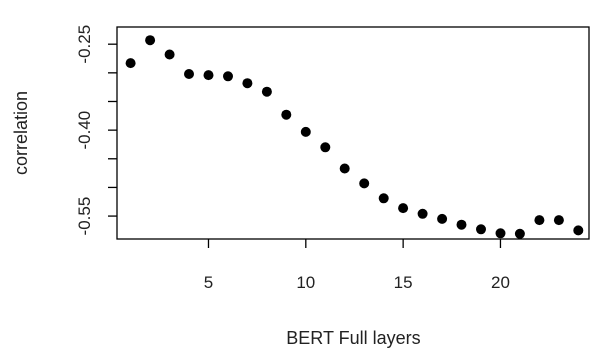  I want to click on x-axis: 5 10 15 20, so click(357, 265).